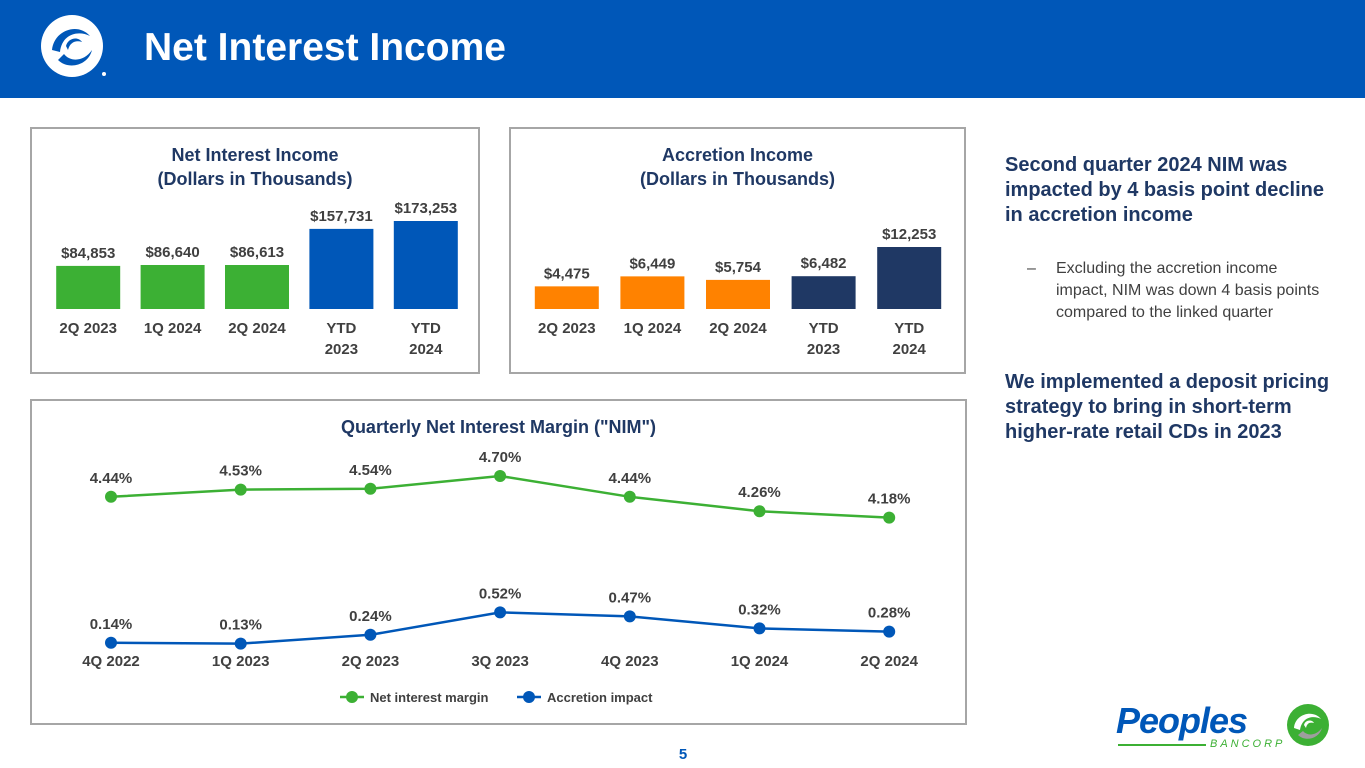 The width and height of the screenshot is (1365, 768). What do you see at coordinates (341, 216) in the screenshot?
I see `data-label: $157,731` at bounding box center [341, 216].